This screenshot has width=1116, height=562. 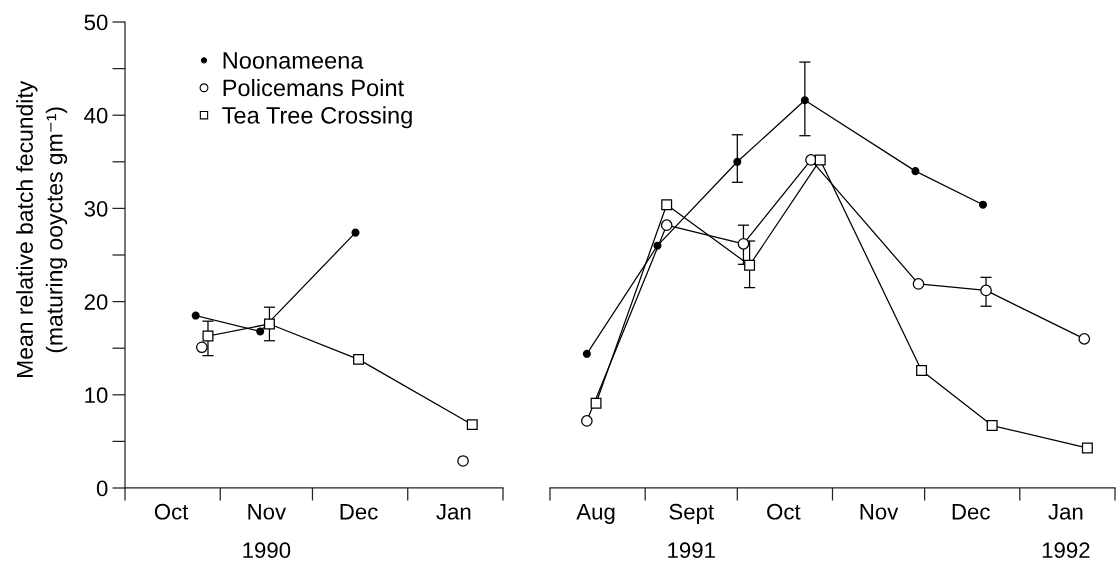 What do you see at coordinates (453, 512) in the screenshot?
I see `x-tick-label: Jan` at bounding box center [453, 512].